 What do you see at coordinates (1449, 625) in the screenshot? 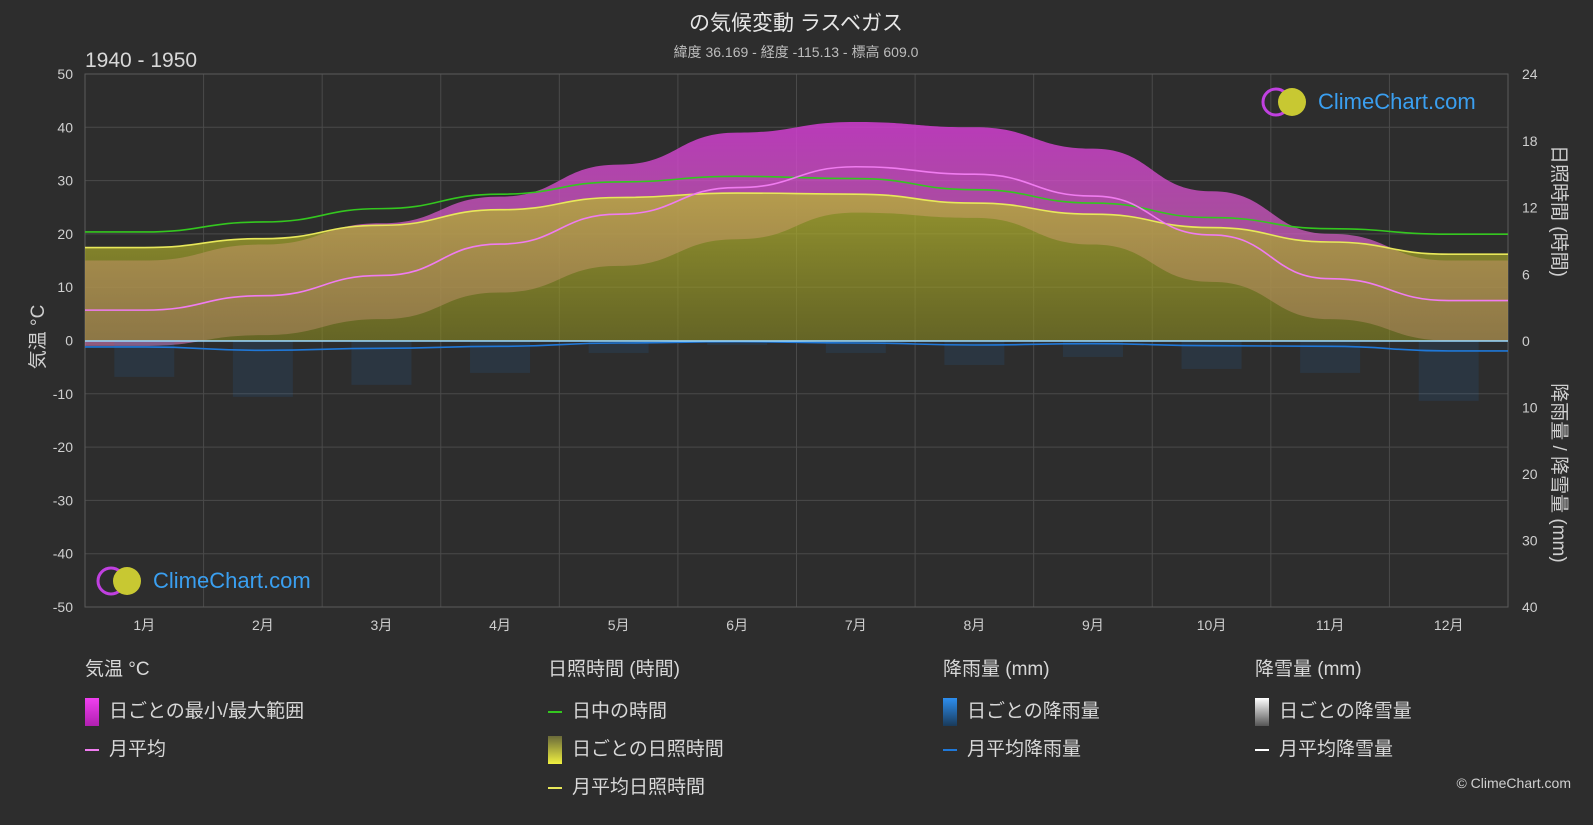
I see `x-tick-label: 12月` at bounding box center [1449, 625].